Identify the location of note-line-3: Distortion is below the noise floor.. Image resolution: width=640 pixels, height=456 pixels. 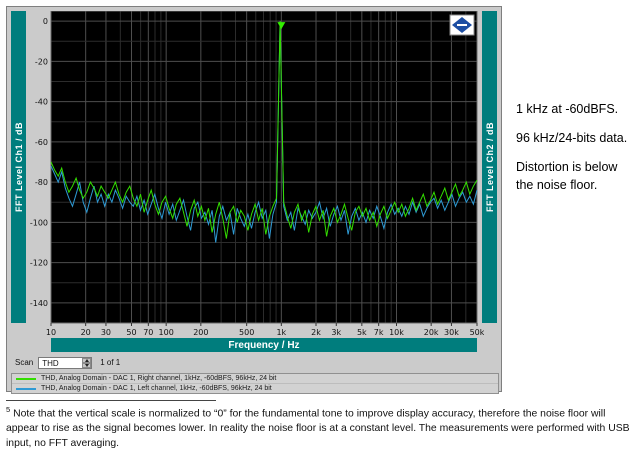
(567, 176).